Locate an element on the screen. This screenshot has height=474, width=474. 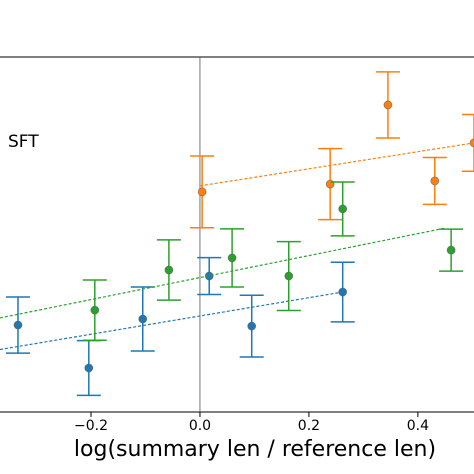
legend-label: SFT is located at coordinates (23, 142).